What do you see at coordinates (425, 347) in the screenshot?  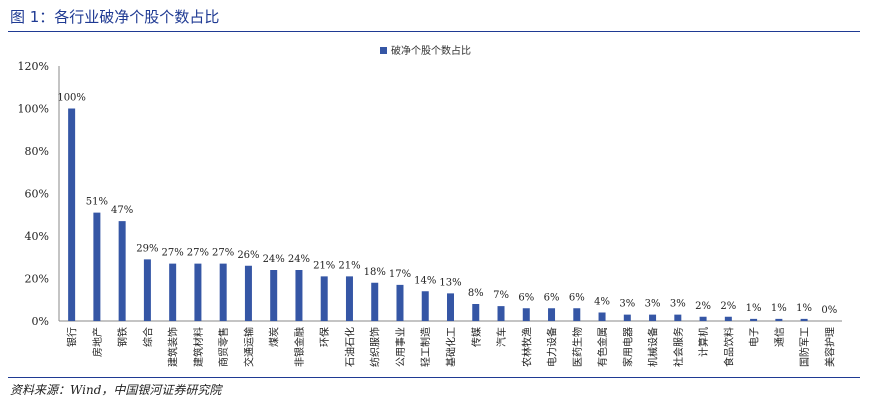 I see `x-tick-label: 轻工制造` at bounding box center [425, 347].